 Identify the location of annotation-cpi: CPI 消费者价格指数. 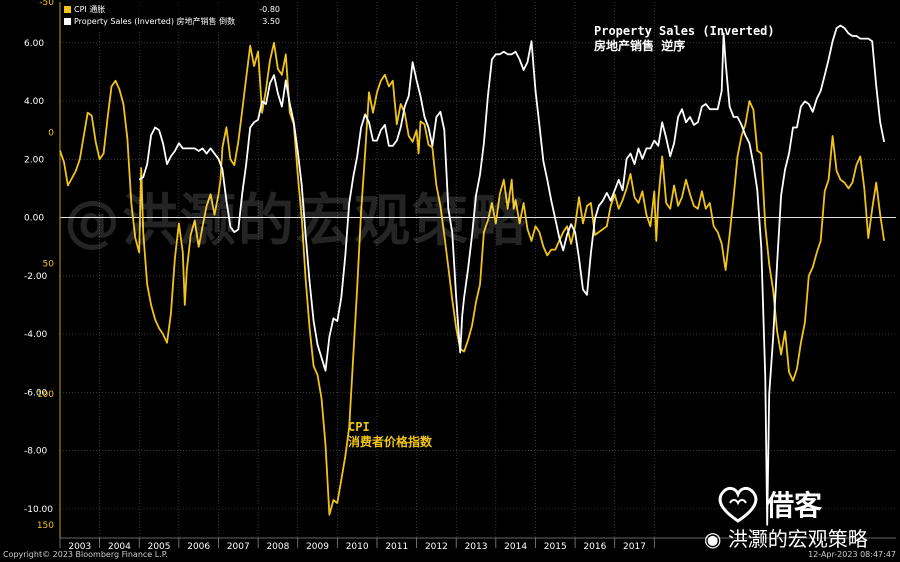
(390, 435).